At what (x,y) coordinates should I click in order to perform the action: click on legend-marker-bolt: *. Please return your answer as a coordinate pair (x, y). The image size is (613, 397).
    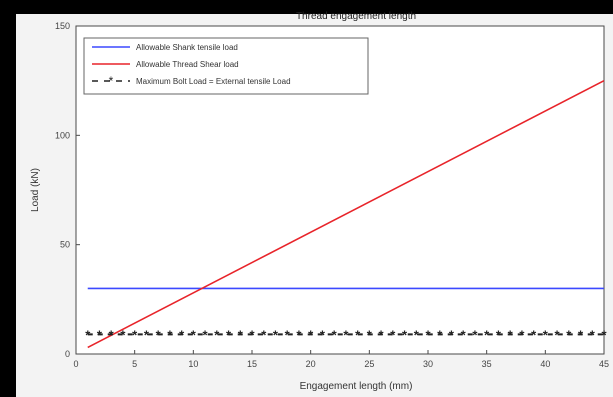
    Looking at the image, I should click on (111, 81).